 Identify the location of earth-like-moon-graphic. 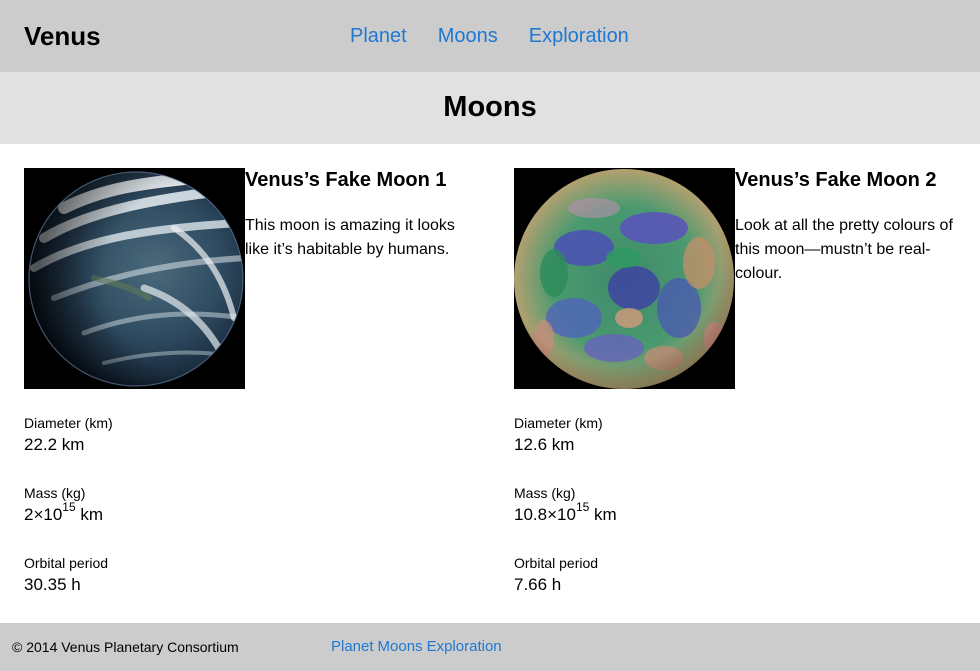
(134, 278).